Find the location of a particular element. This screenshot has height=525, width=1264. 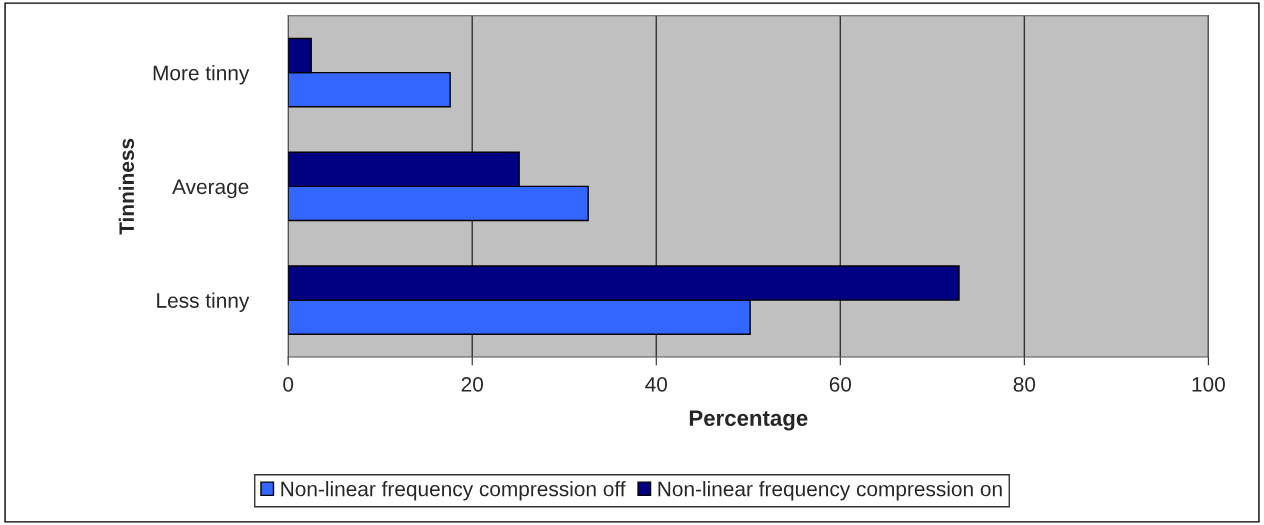

x-axis-title: Percentage is located at coordinates (748, 420).